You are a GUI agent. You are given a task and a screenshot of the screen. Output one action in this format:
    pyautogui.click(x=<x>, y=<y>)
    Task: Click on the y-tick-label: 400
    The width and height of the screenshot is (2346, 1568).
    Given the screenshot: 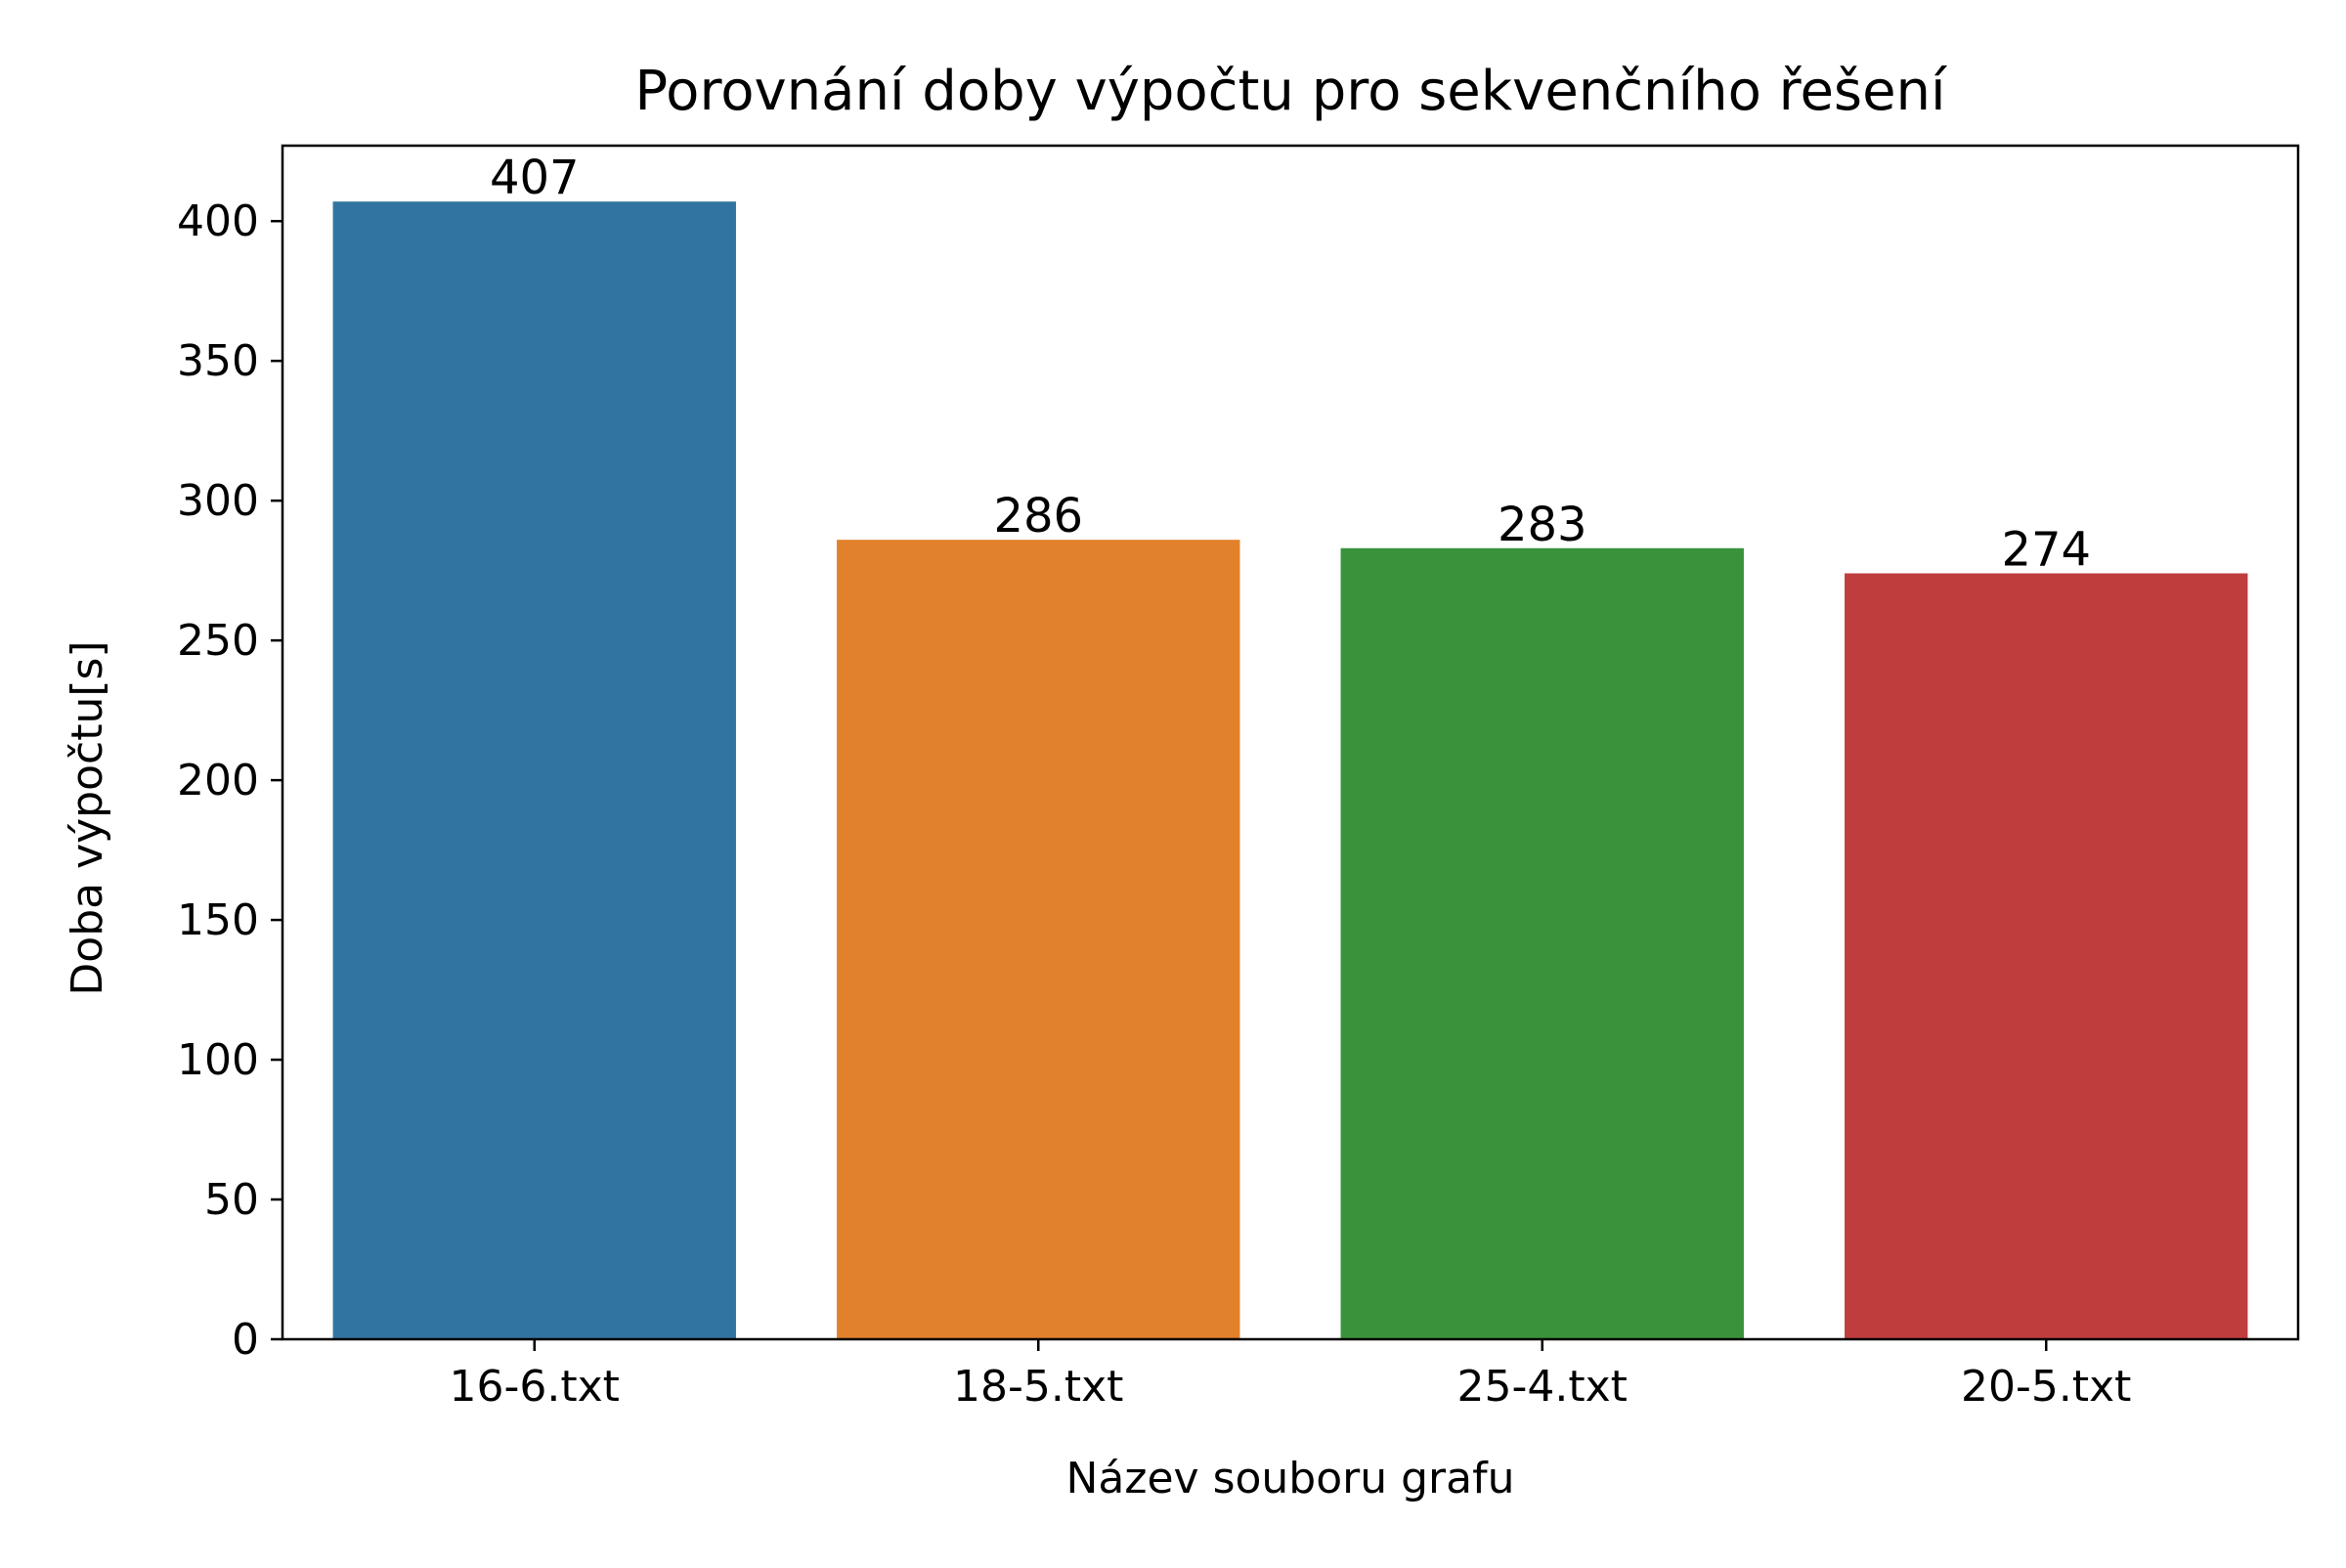 What is the action you would take?
    pyautogui.click(x=218, y=221)
    